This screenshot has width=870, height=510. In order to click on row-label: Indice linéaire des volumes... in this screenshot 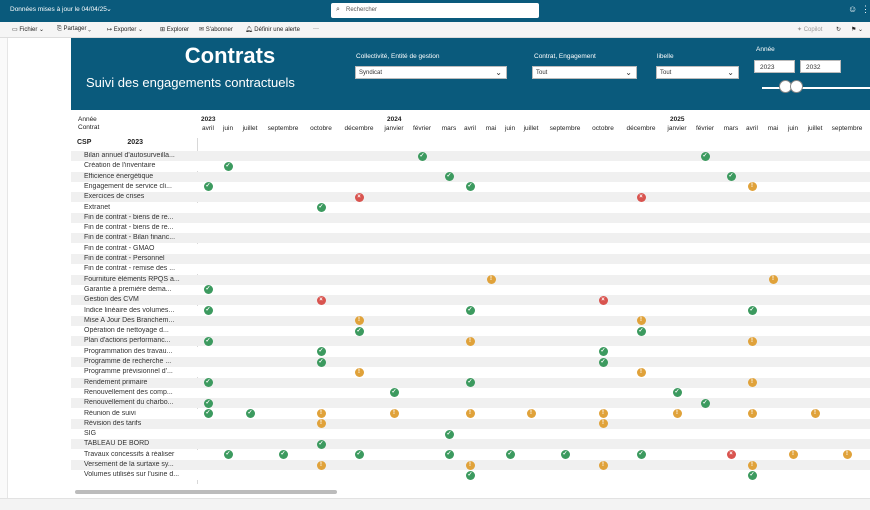, I will do `click(129, 310)`.